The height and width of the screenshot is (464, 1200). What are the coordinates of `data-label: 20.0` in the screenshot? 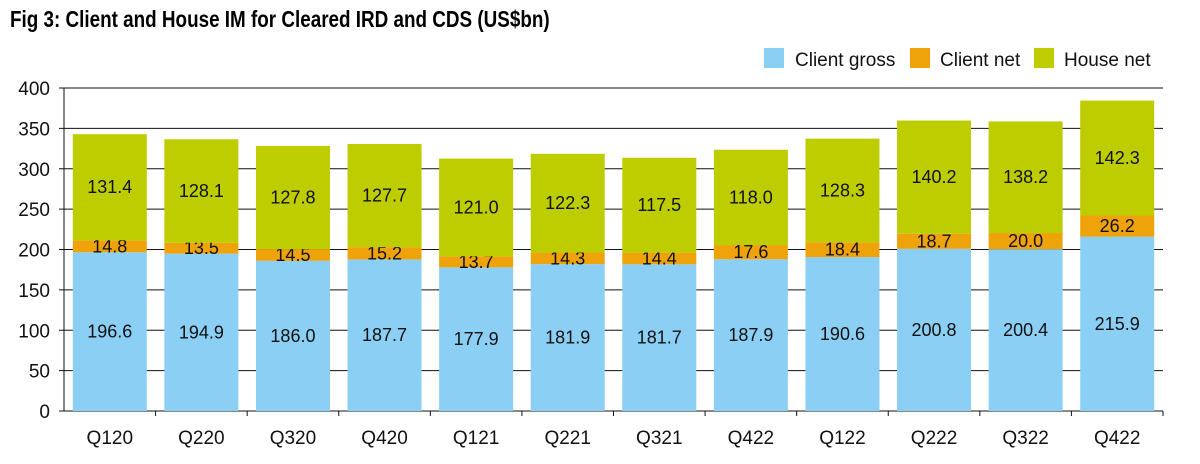 It's located at (1025, 241).